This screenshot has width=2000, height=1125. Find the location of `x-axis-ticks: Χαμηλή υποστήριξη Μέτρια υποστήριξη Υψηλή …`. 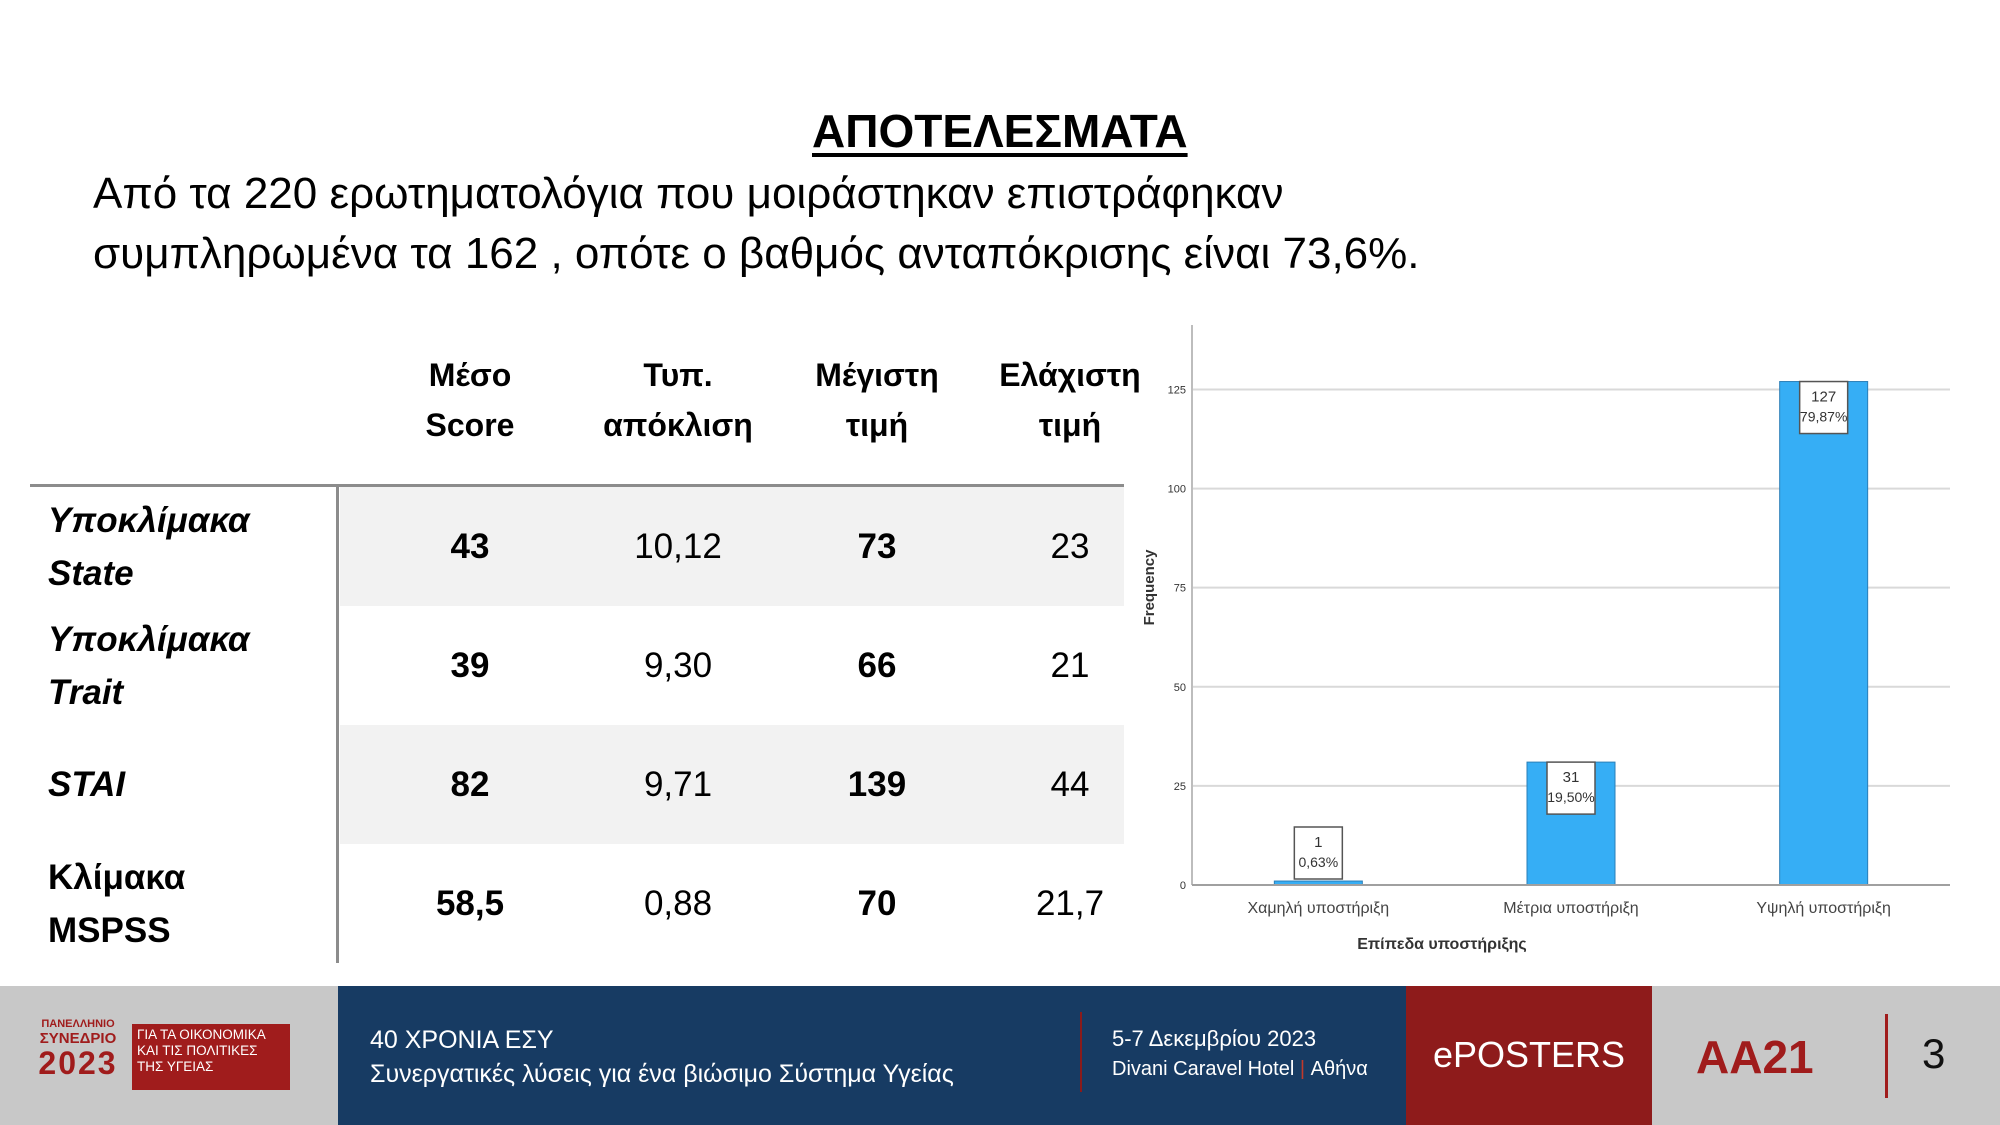

x-axis-ticks: Χαμηλή υποστήριξη Μέτρια υποστήριξη Υψηλή … is located at coordinates (1569, 908).